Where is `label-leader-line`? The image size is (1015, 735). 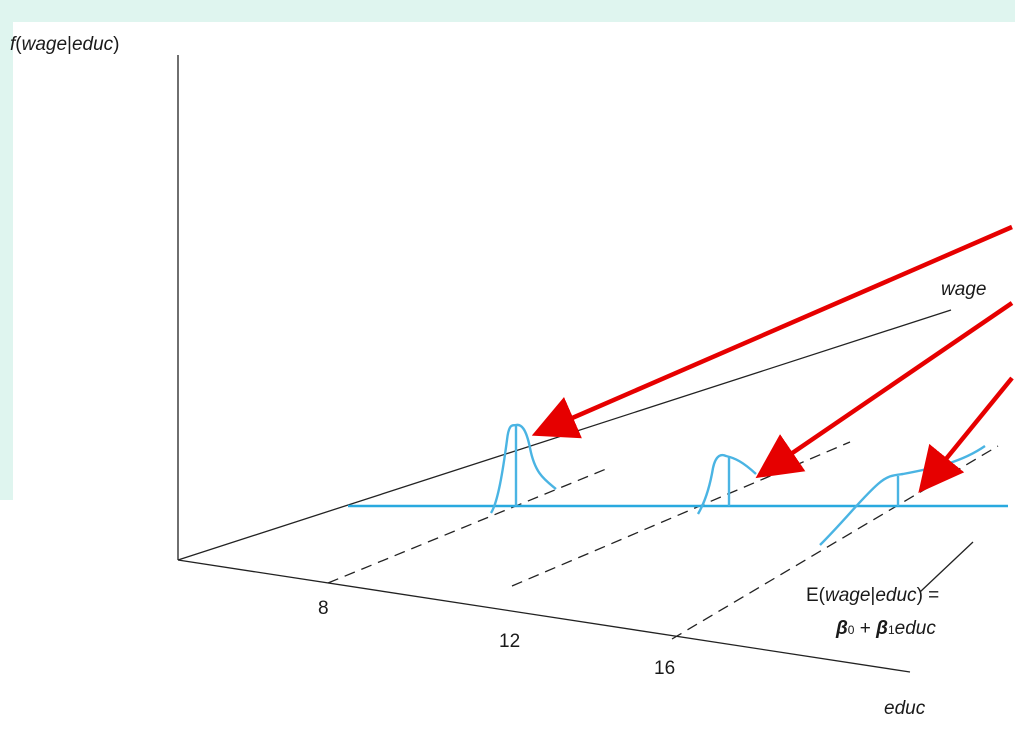 label-leader-line is located at coordinates (946, 567).